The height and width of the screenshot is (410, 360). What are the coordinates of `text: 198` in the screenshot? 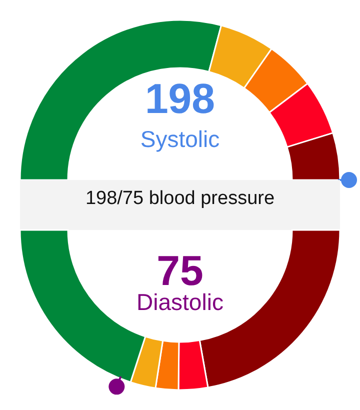 It's located at (180, 98).